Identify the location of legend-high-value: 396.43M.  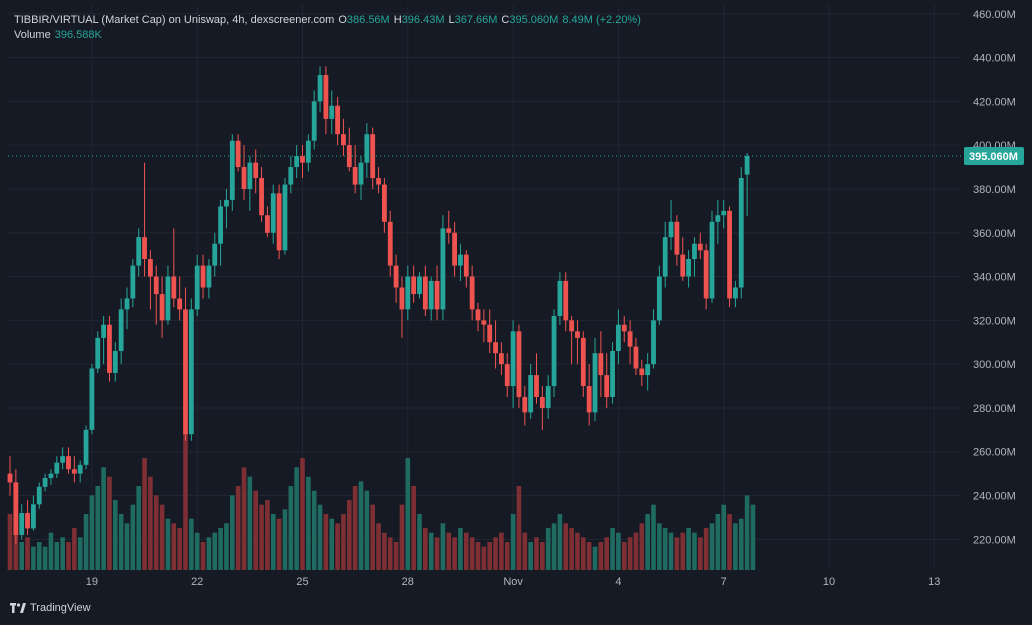
(423, 20).